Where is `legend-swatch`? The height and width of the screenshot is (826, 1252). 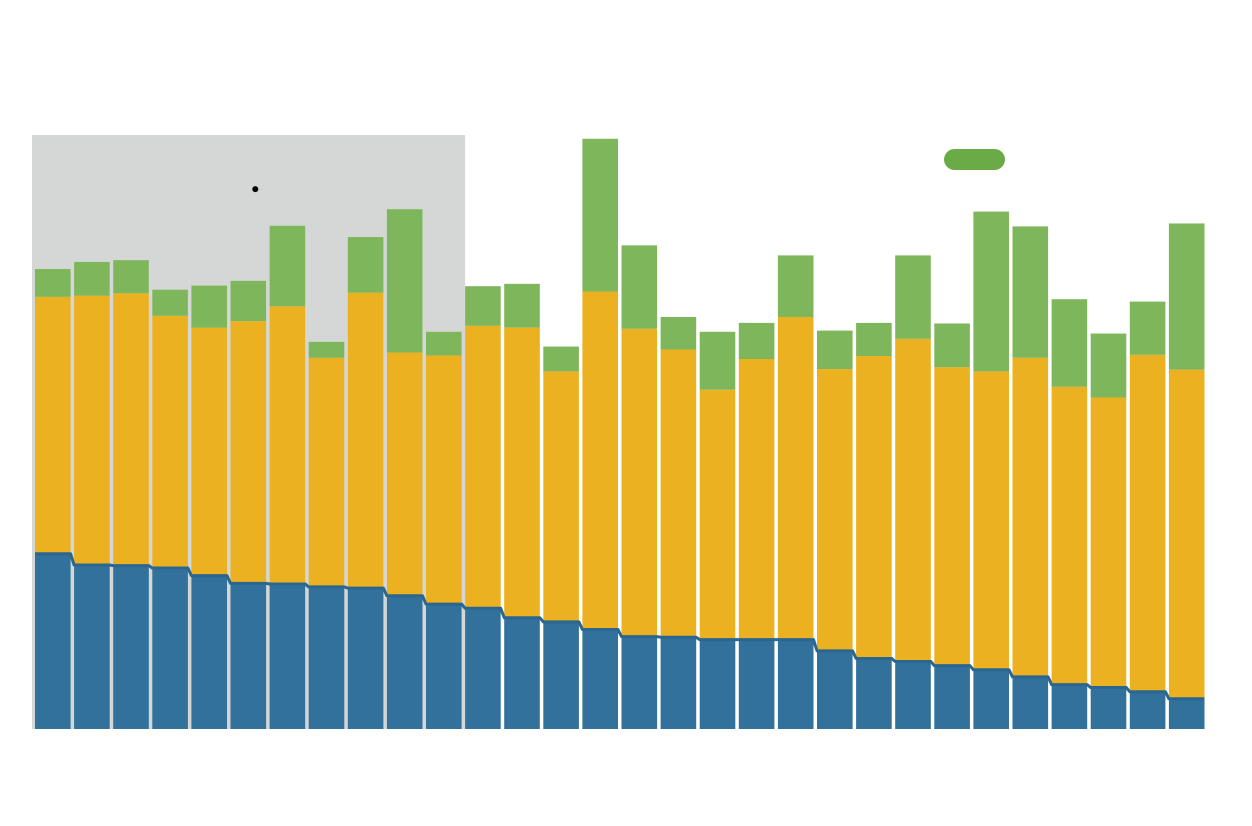
legend-swatch is located at coordinates (974, 159).